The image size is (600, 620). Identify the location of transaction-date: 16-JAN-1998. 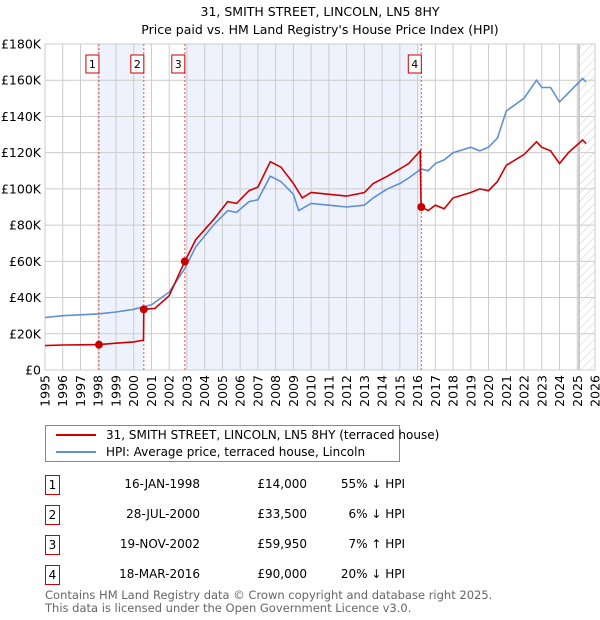
(162, 484).